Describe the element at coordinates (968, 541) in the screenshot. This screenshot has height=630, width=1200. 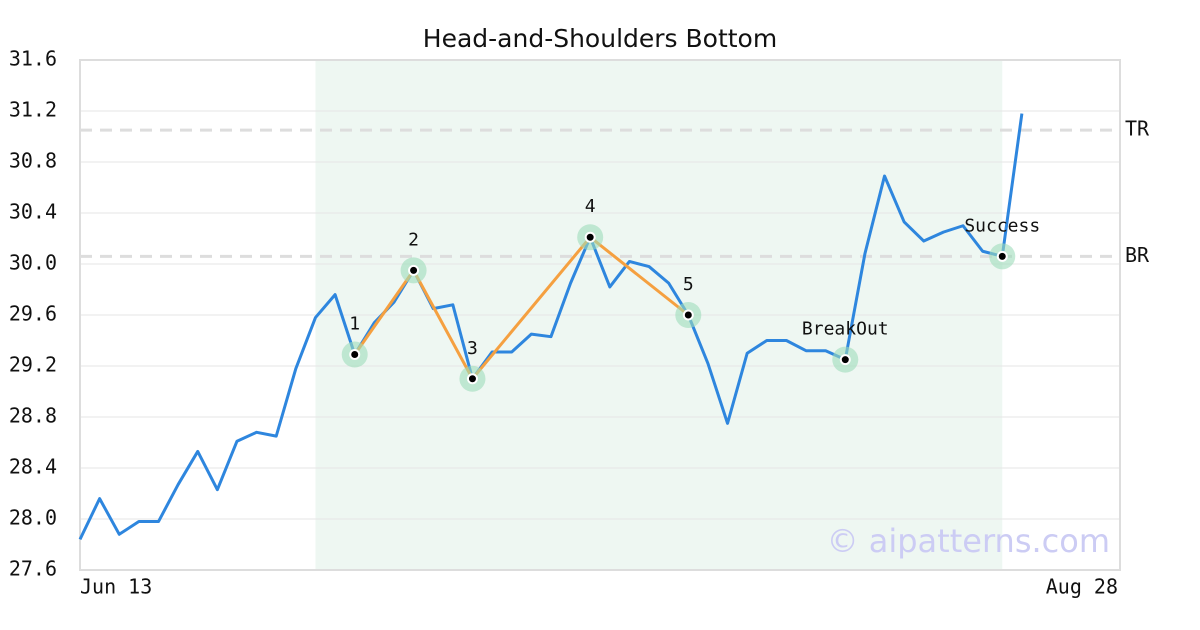
I see `watermark: © aipatterns.com` at that location.